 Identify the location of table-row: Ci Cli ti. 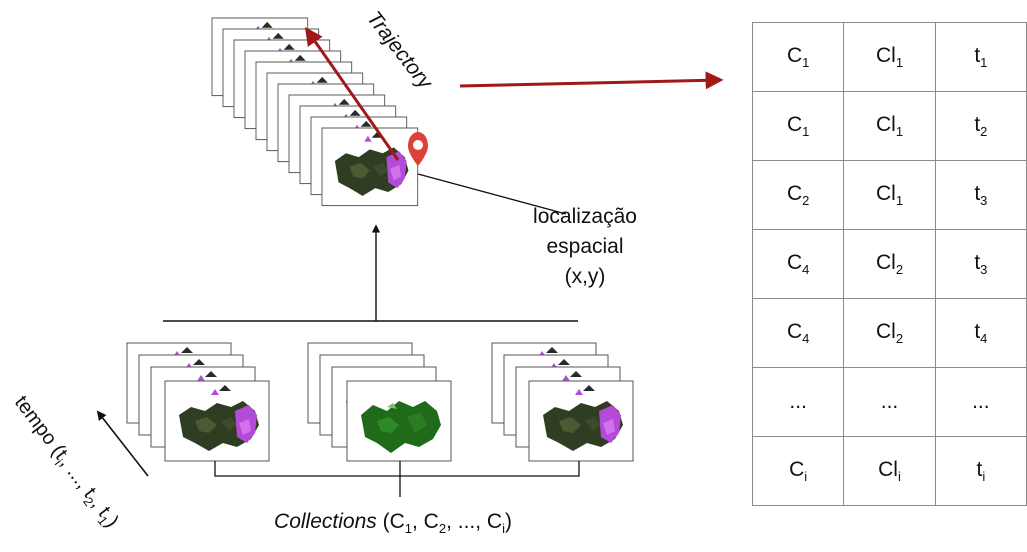
(889, 471).